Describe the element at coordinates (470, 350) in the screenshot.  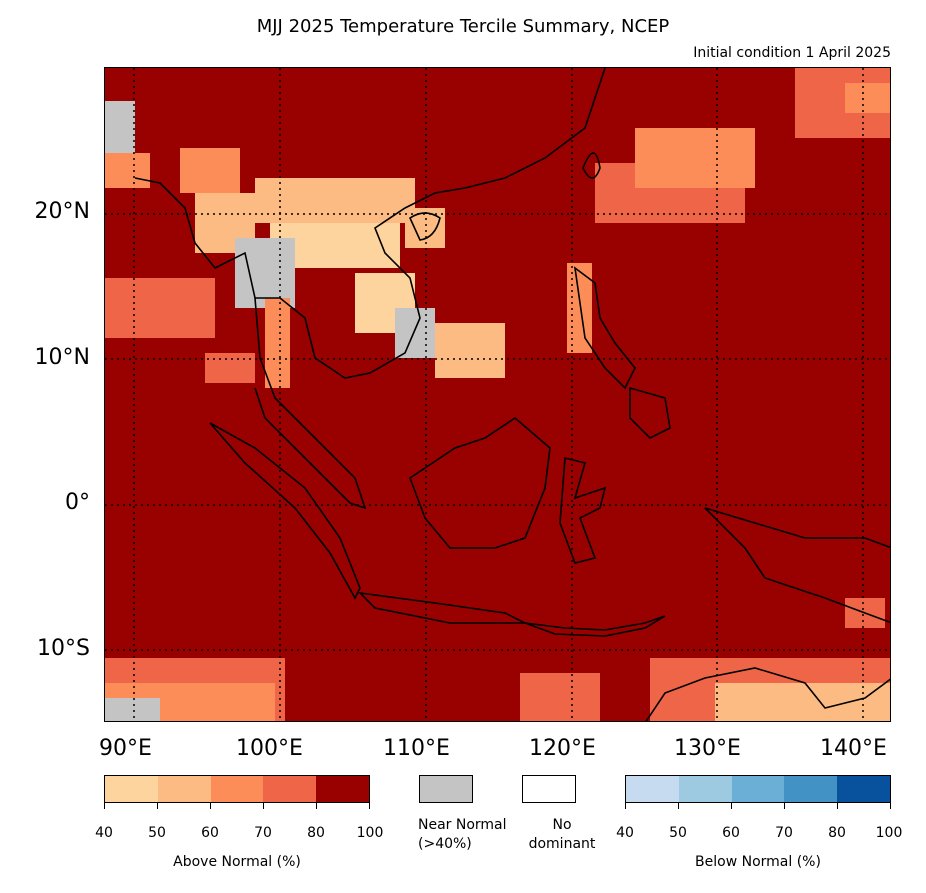
I see `patch-scs-west` at that location.